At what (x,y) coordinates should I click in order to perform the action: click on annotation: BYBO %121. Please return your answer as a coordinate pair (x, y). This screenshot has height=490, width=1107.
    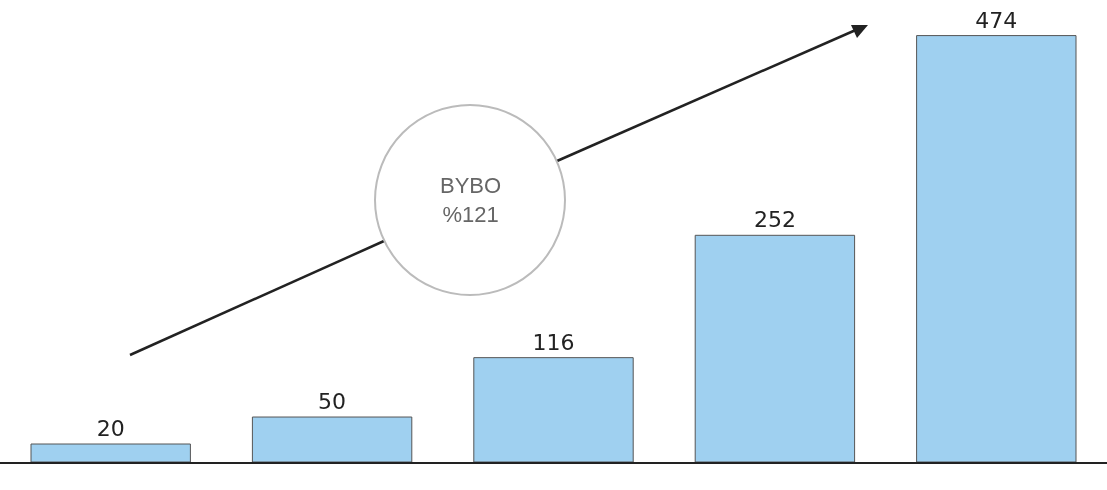
    Looking at the image, I should click on (471, 200).